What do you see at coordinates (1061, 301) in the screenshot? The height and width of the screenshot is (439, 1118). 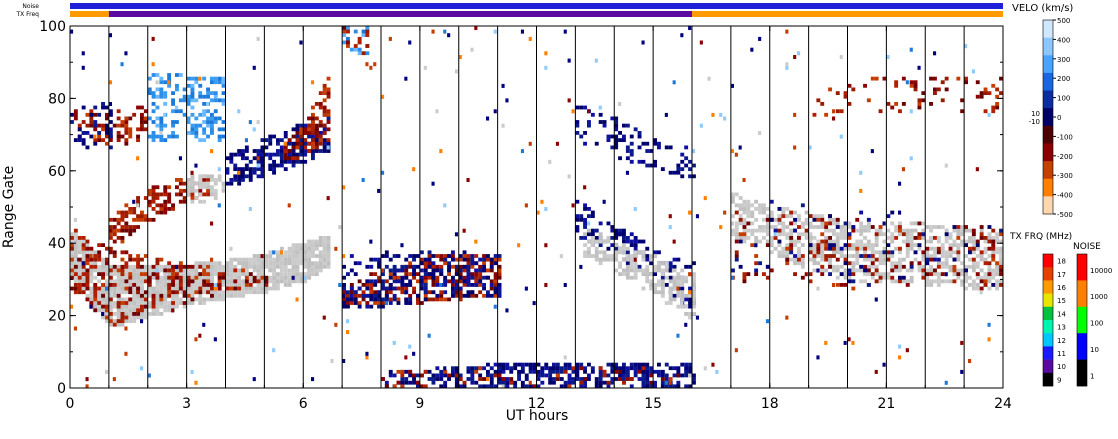 I see `frequency-tick-label: 15` at bounding box center [1061, 301].